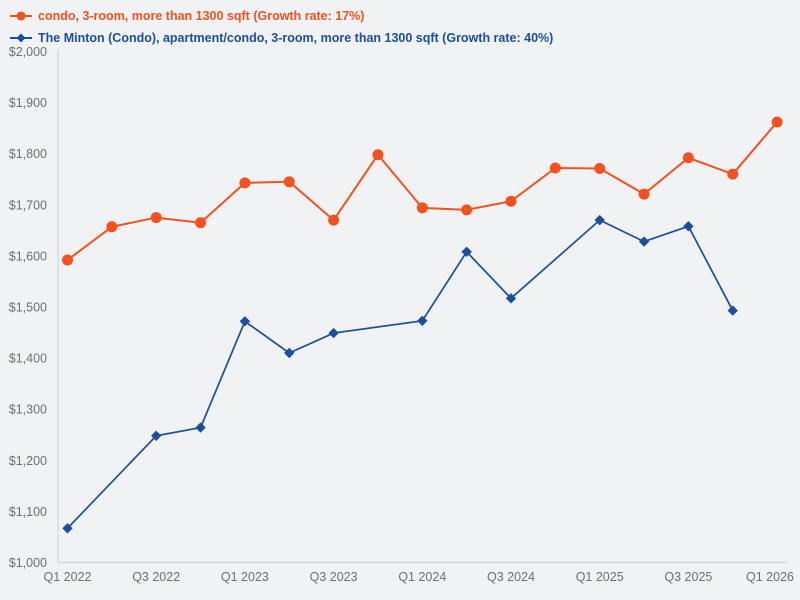 Image resolution: width=800 pixels, height=600 pixels. What do you see at coordinates (688, 577) in the screenshot?
I see `x-tick-label: Q3 2025` at bounding box center [688, 577].